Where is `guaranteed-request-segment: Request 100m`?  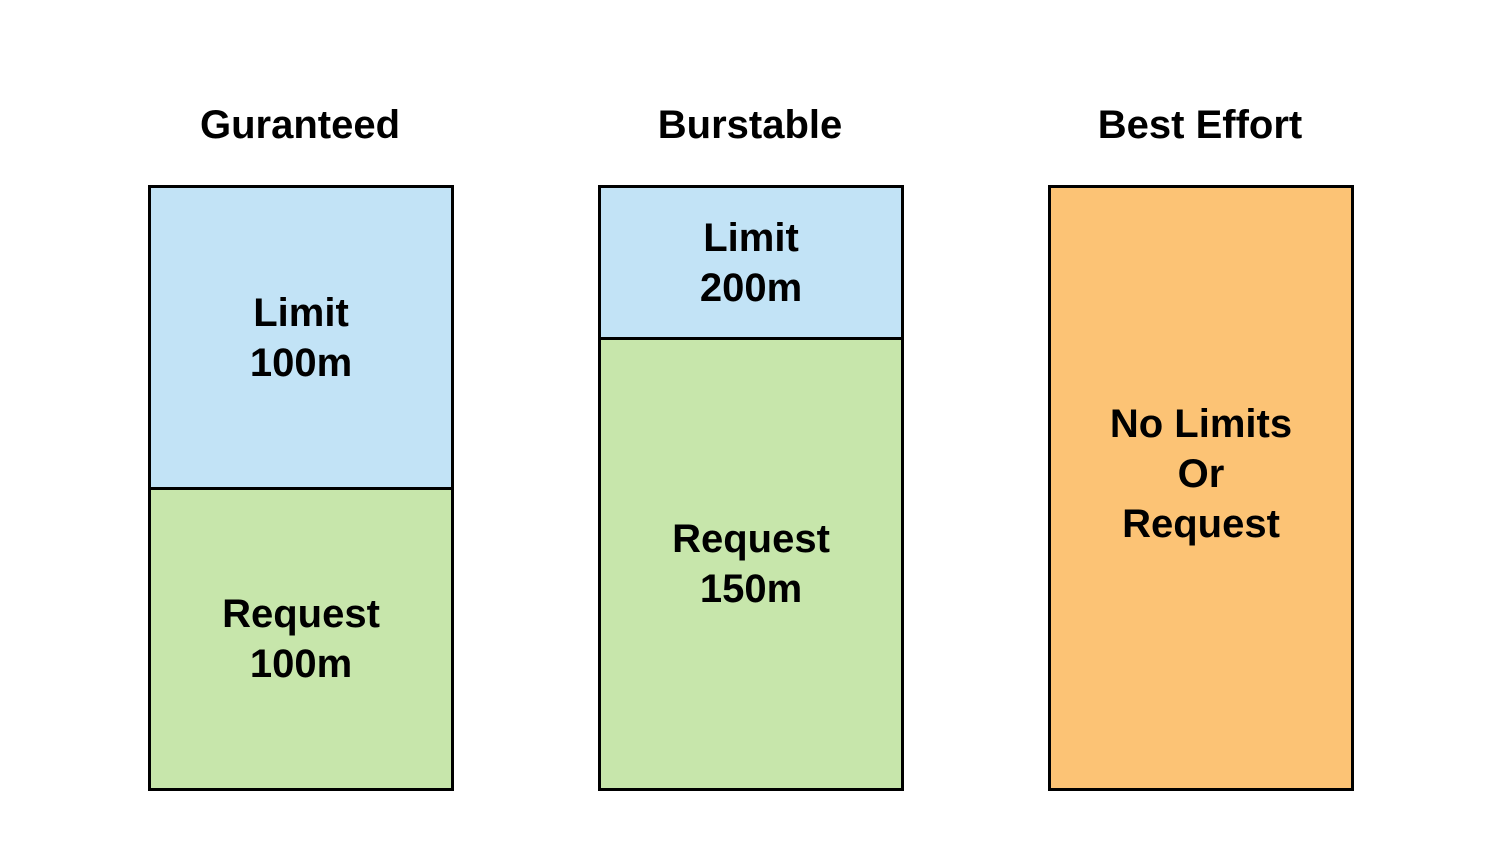
guaranteed-request-segment: Request 100m is located at coordinates (301, 639).